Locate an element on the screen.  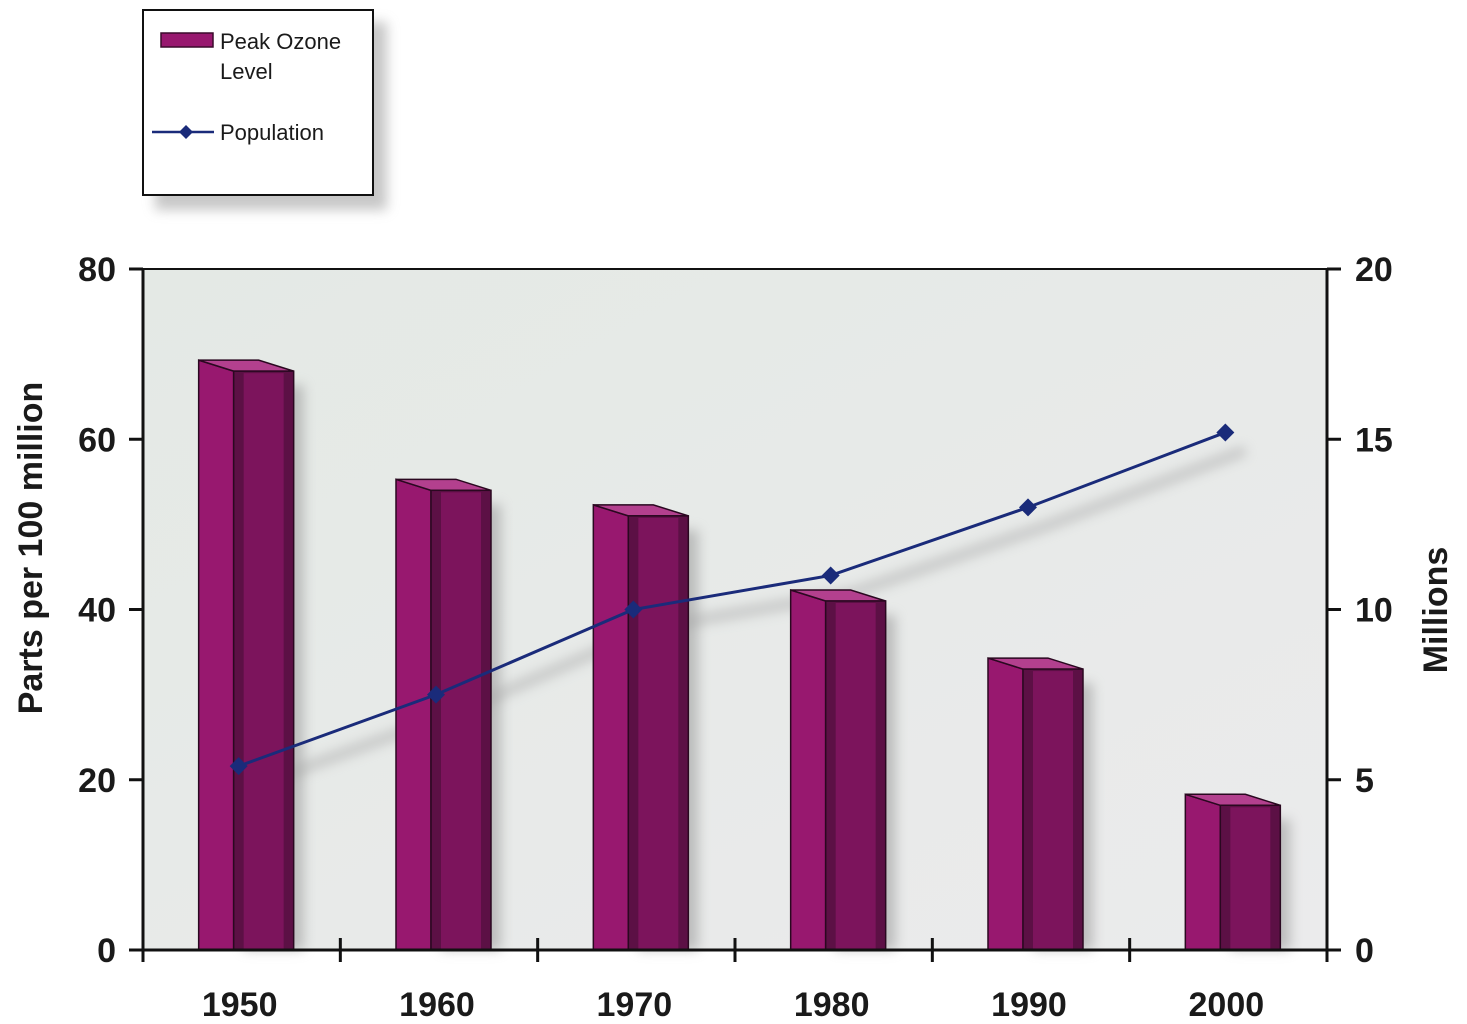
legend-swatch-ozone is located at coordinates (187, 40).